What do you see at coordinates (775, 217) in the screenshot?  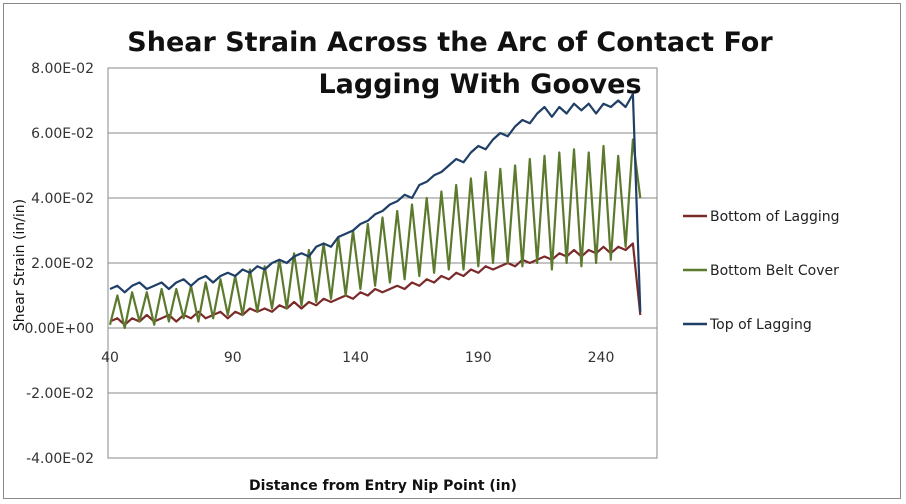 I see `legend-label: Bottom of Lagging` at bounding box center [775, 217].